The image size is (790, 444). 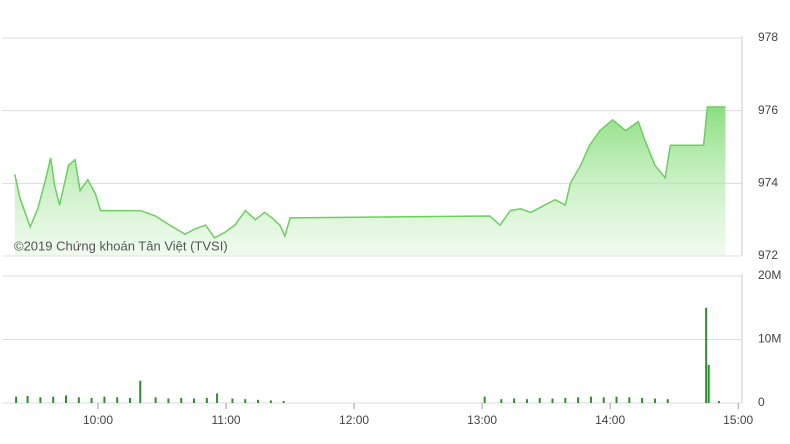 What do you see at coordinates (768, 110) in the screenshot?
I see `y-tick-label: 976` at bounding box center [768, 110].